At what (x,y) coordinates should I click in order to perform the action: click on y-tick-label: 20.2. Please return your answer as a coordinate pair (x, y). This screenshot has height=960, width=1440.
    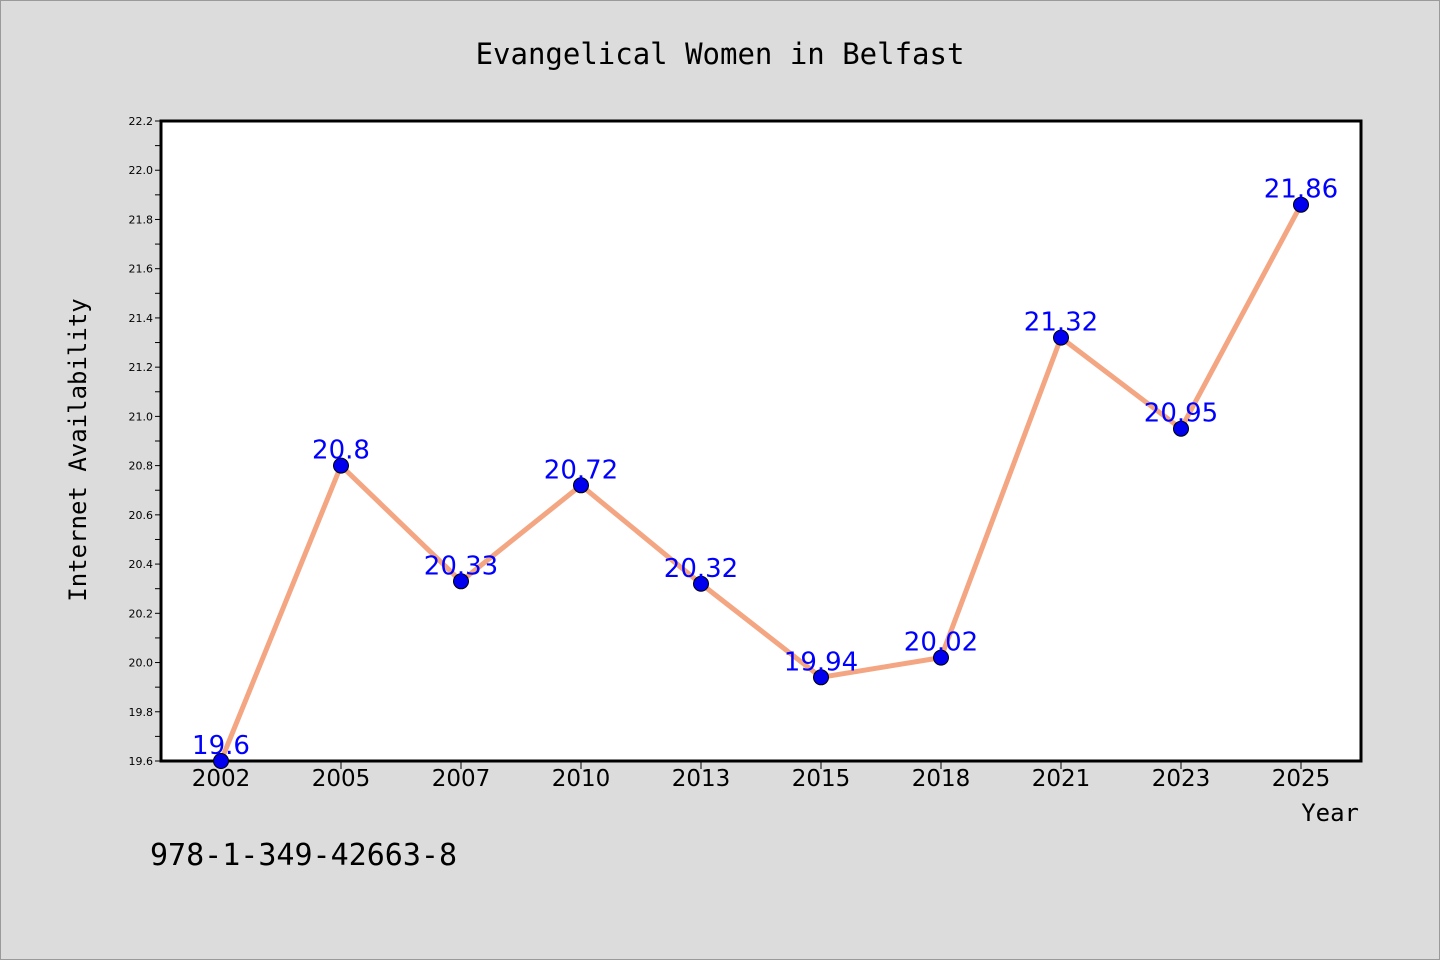
    Looking at the image, I should click on (141, 613).